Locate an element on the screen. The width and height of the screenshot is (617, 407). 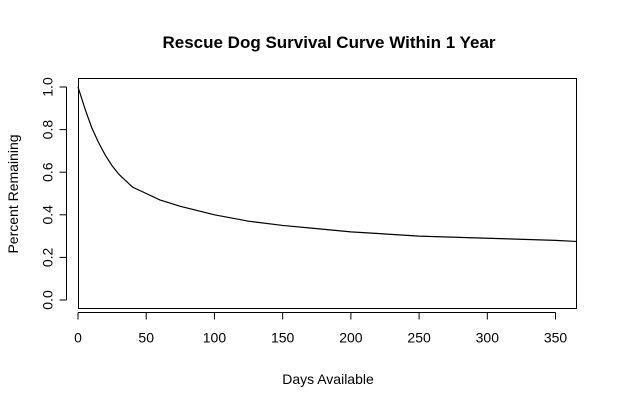
y-axis-label: Percent Remaining is located at coordinates (13, 193).